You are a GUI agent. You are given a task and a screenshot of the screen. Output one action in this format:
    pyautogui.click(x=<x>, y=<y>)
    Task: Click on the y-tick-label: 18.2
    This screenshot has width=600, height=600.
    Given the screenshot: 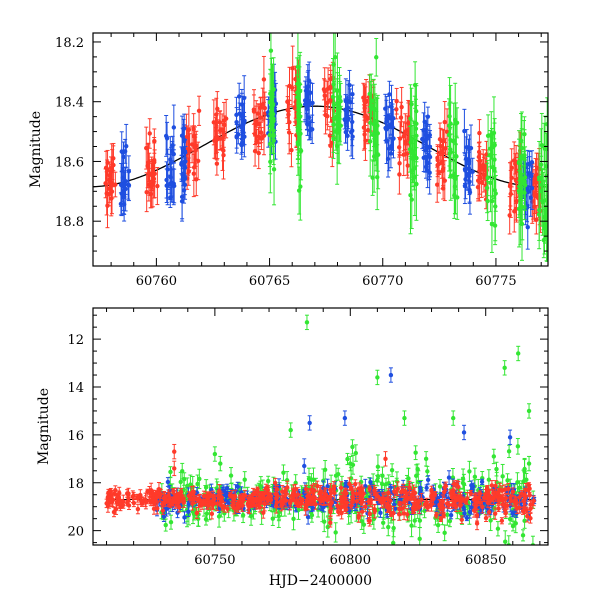 What is the action you would take?
    pyautogui.click(x=69, y=43)
    